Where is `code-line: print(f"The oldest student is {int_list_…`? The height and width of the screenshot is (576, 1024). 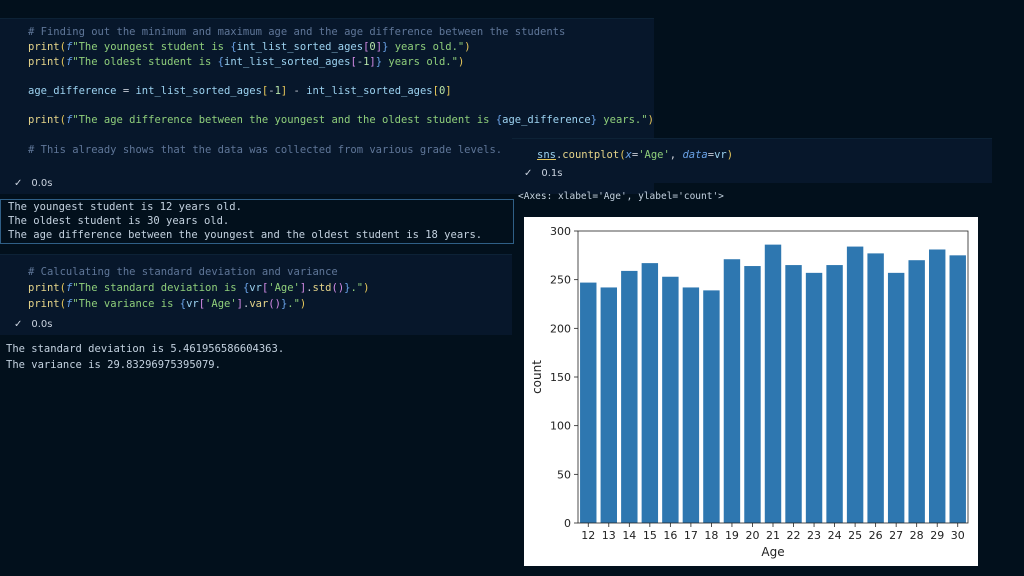 code-line: print(f"The oldest student is {int_list_… is located at coordinates (246, 62).